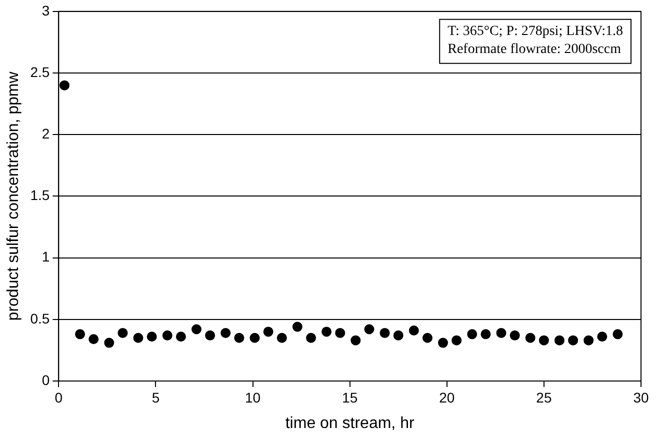  I want to click on y-tick-label: 0, so click(46, 380).